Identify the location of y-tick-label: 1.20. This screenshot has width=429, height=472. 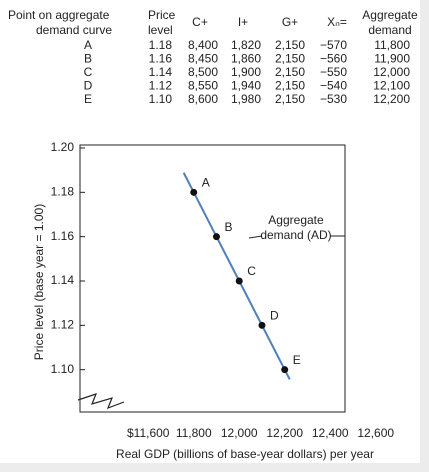
(63, 147).